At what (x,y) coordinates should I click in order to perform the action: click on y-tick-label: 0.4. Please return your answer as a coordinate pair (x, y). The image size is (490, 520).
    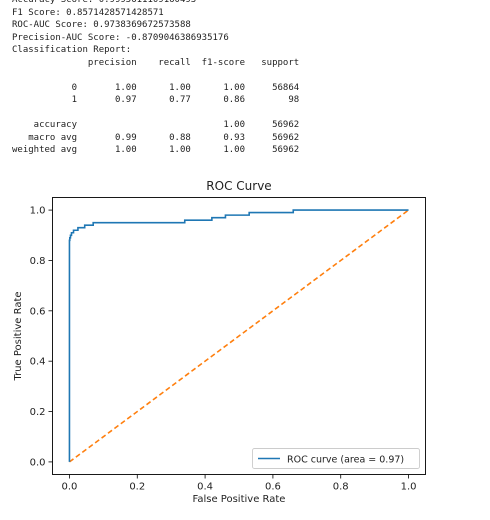
    Looking at the image, I should click on (38, 362).